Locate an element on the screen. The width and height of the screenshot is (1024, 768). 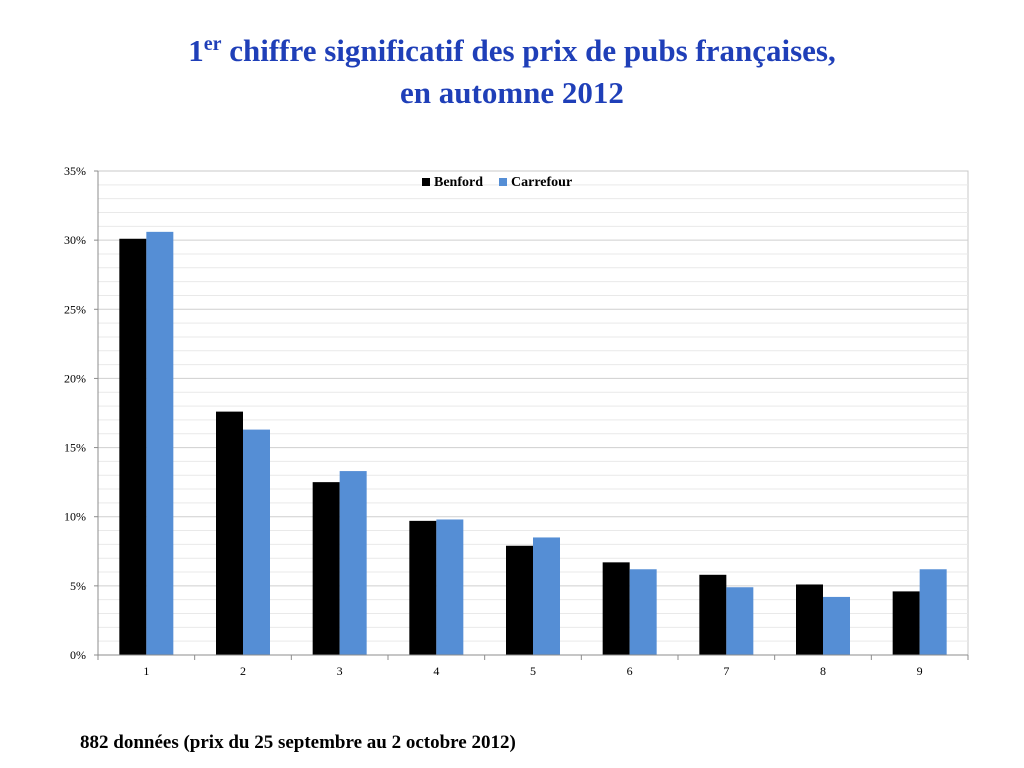
y-tick-labels: 0% 5% 10% 15% 20% 25% 30% 35% is located at coordinates (81, 413).